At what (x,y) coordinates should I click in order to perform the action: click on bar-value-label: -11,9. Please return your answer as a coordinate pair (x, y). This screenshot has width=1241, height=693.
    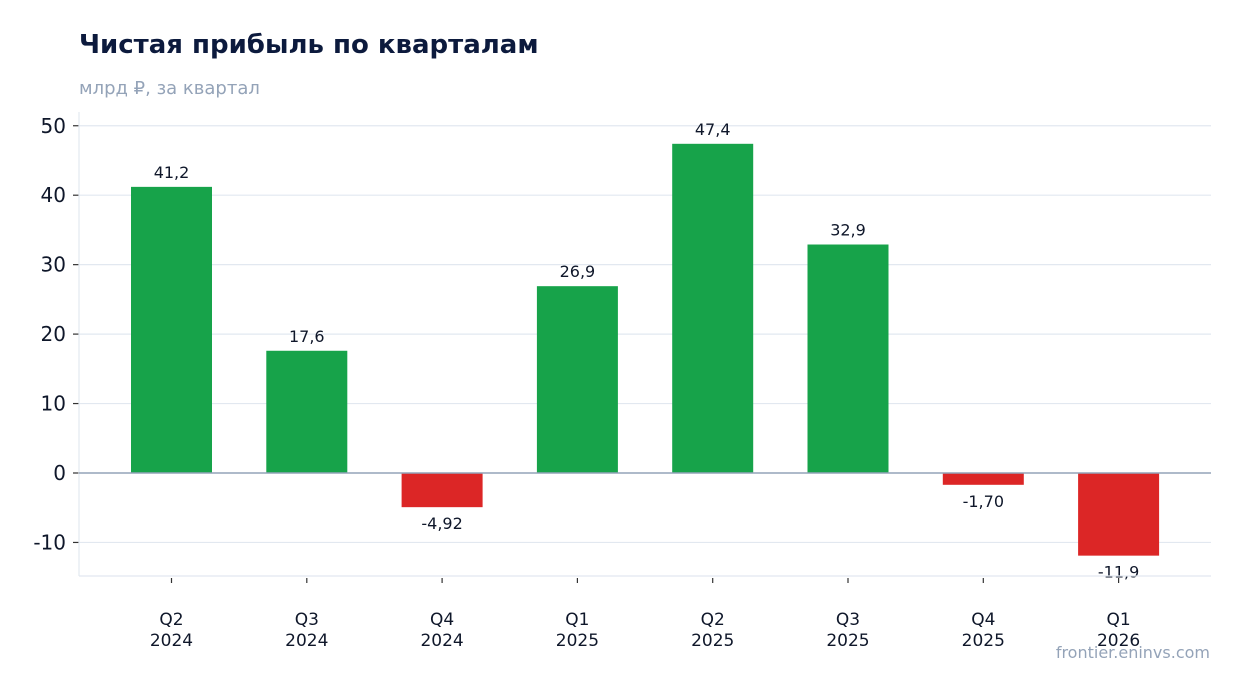
    Looking at the image, I should click on (1118, 572).